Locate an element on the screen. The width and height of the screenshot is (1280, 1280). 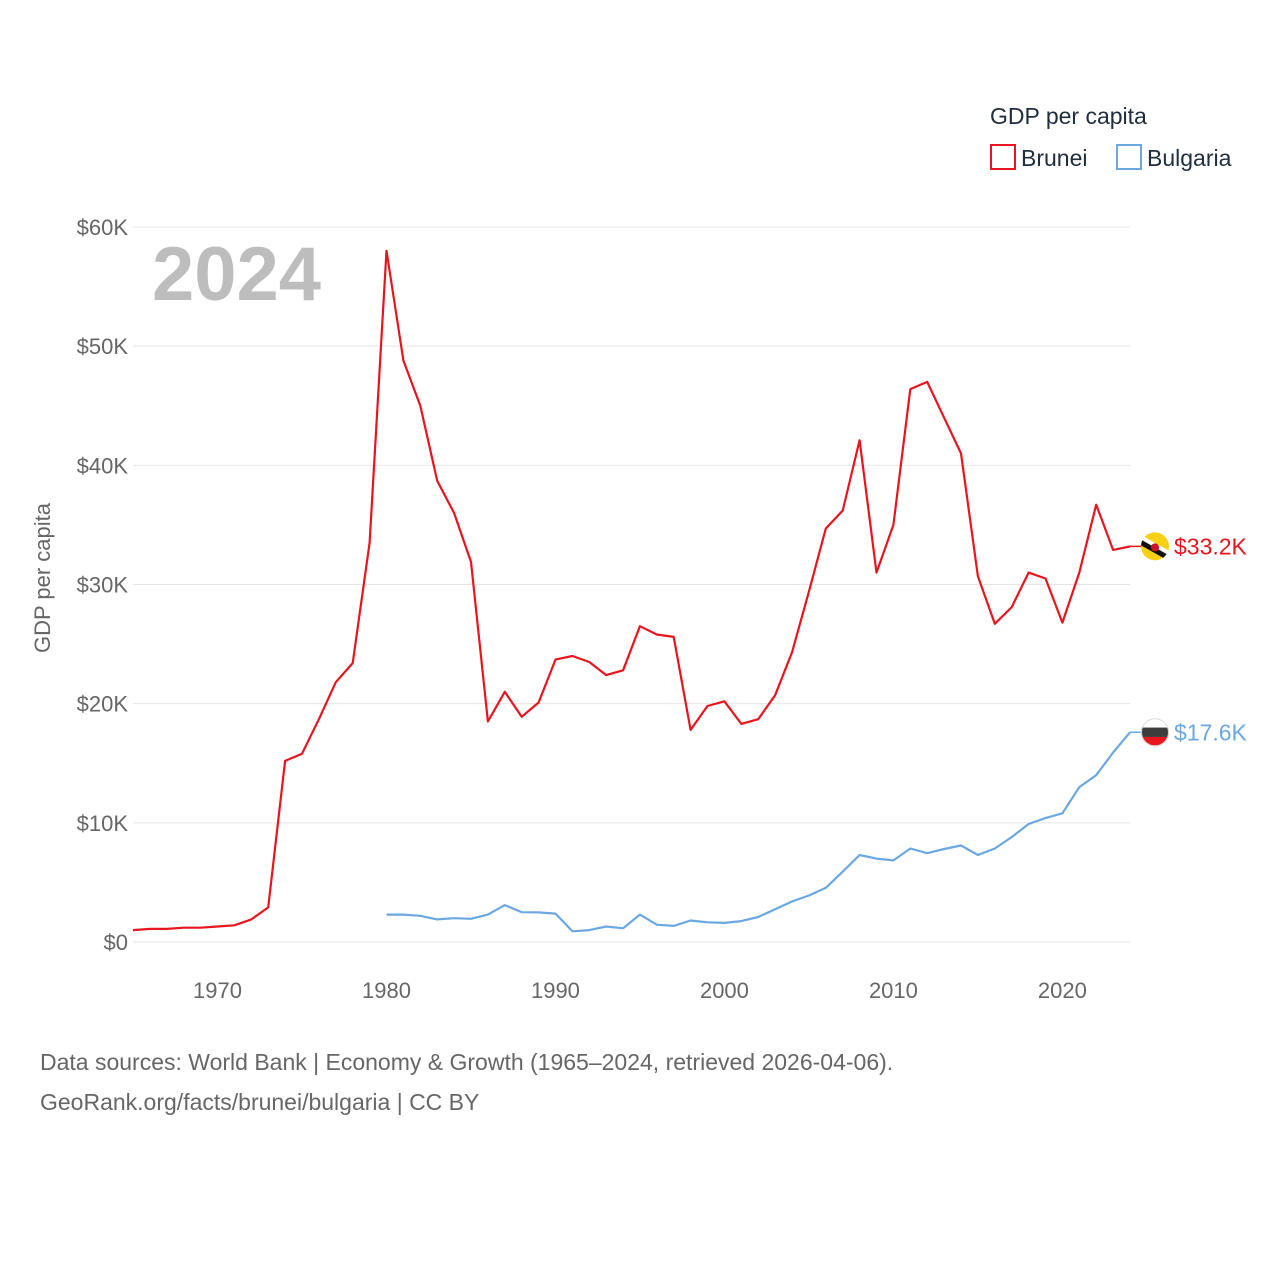
y-axis-title: GDP per capita is located at coordinates (42, 577).